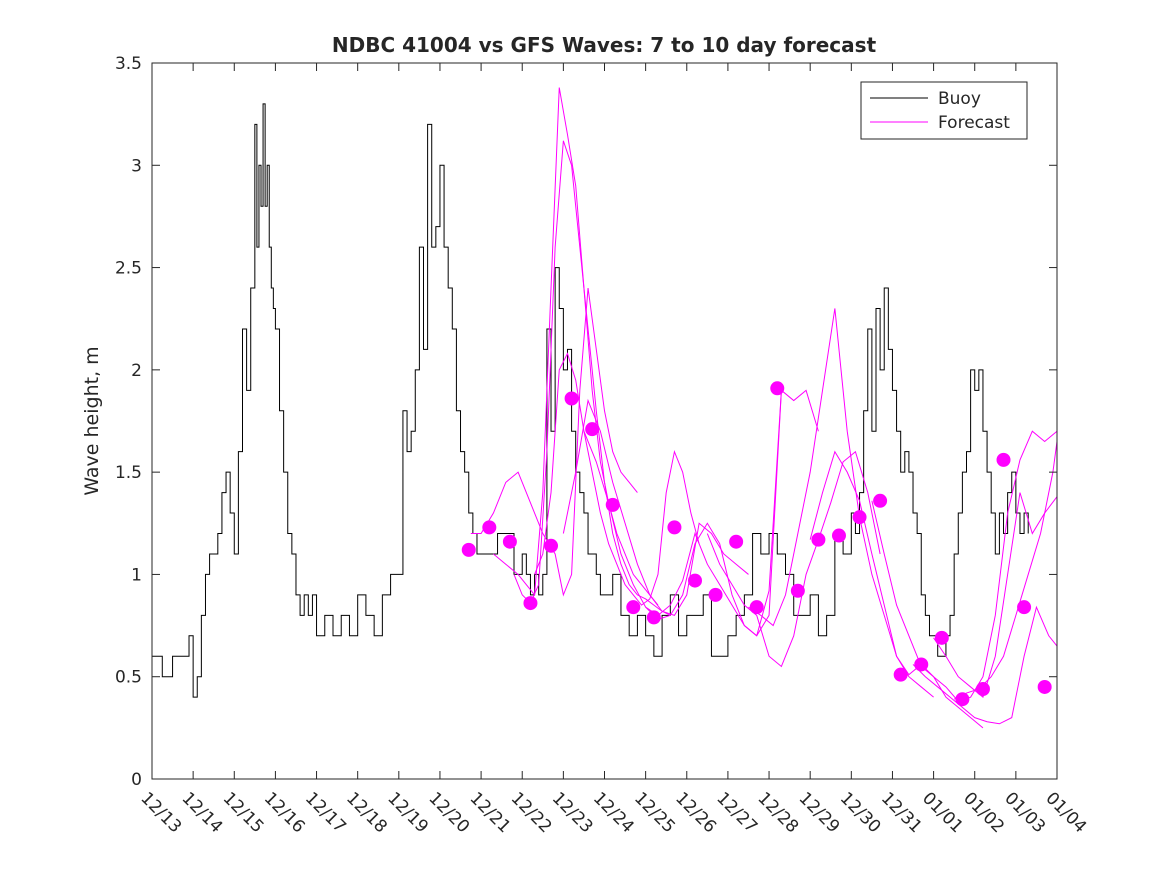 The height and width of the screenshot is (875, 1167). What do you see at coordinates (490, 812) in the screenshot?
I see `x-tick-label: 12/21` at bounding box center [490, 812].